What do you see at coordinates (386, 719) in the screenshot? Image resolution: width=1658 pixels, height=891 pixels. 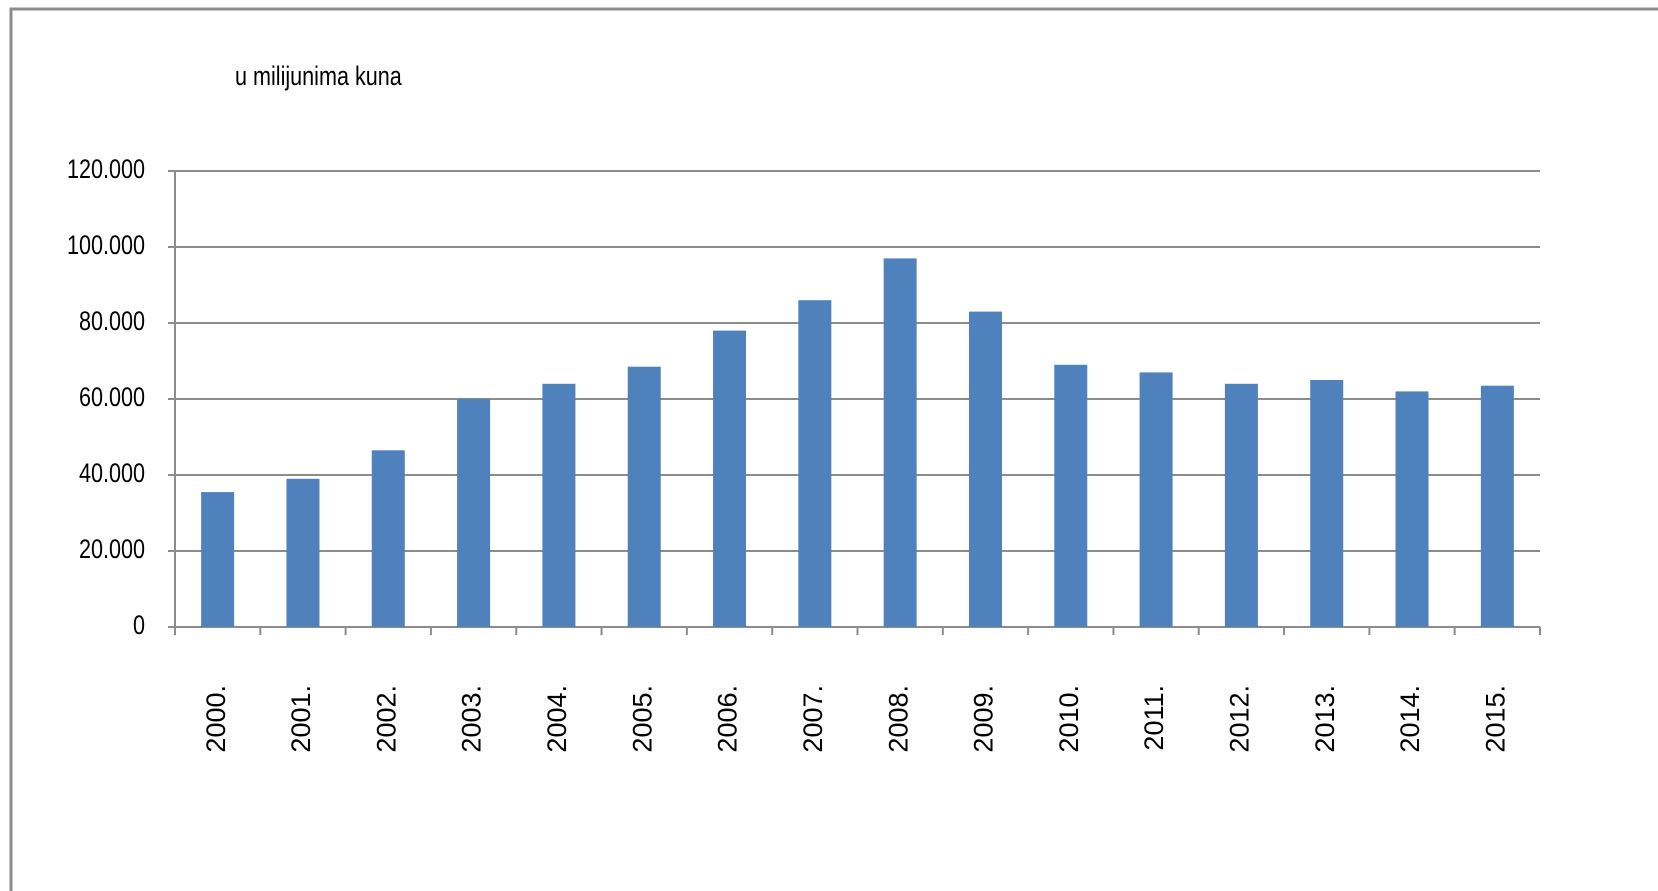 I see `x-tick-label: 2002.` at bounding box center [386, 719].